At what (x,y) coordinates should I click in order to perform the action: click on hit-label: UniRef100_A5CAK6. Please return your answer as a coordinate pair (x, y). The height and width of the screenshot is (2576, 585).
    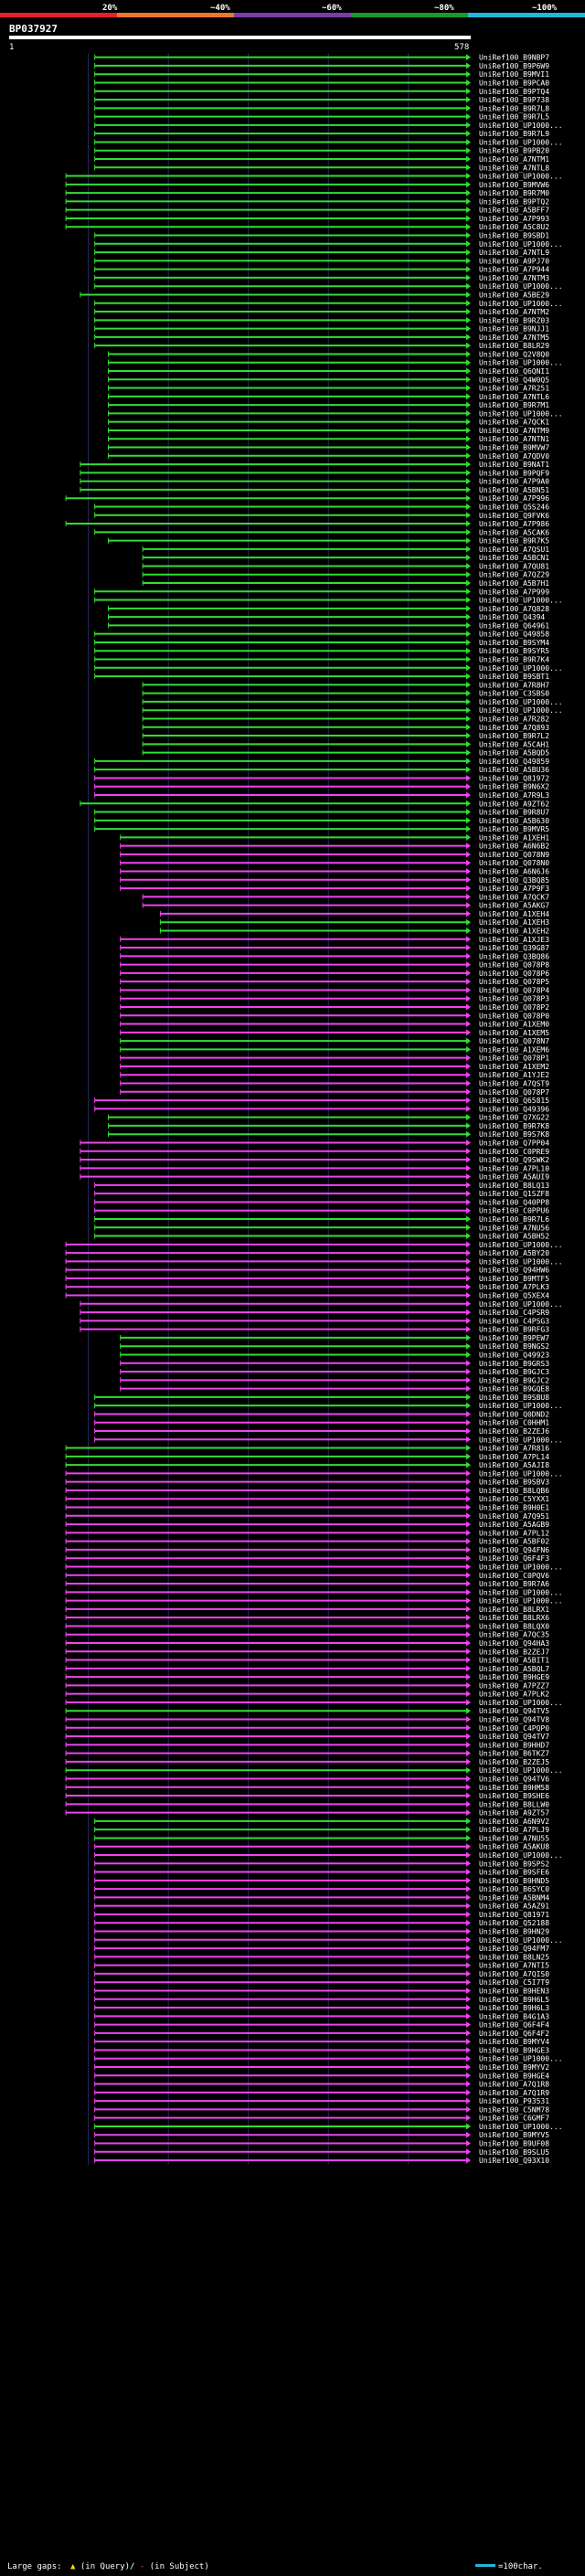
    Looking at the image, I should click on (514, 532).